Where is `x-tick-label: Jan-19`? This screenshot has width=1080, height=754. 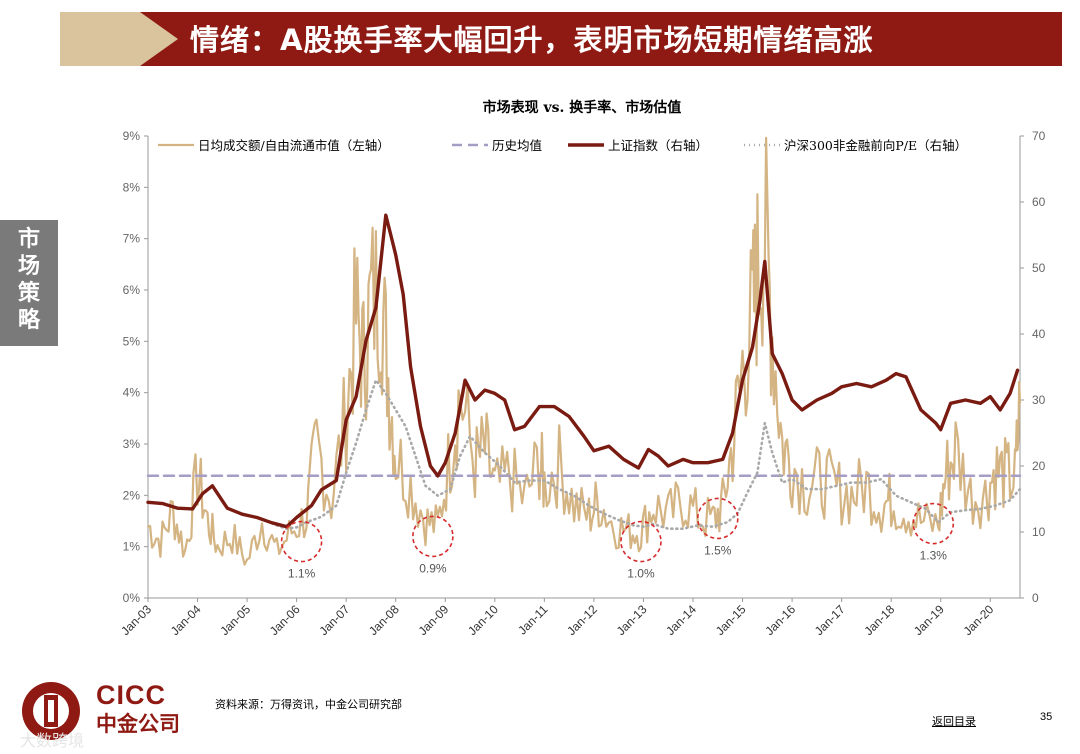 x-tick-label: Jan-19 is located at coordinates (929, 620).